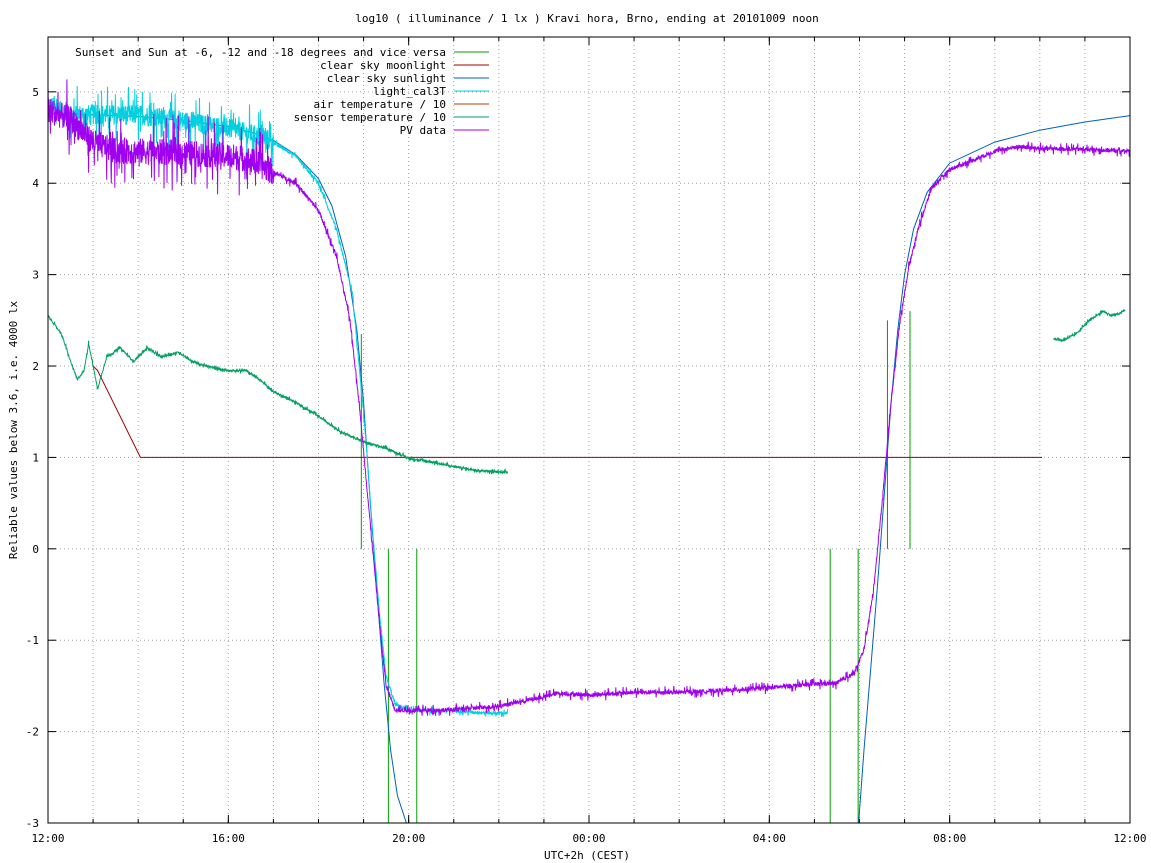 This screenshot has height=863, width=1151. Describe the element at coordinates (423, 130) in the screenshot. I see `legend-label: PV data` at that location.